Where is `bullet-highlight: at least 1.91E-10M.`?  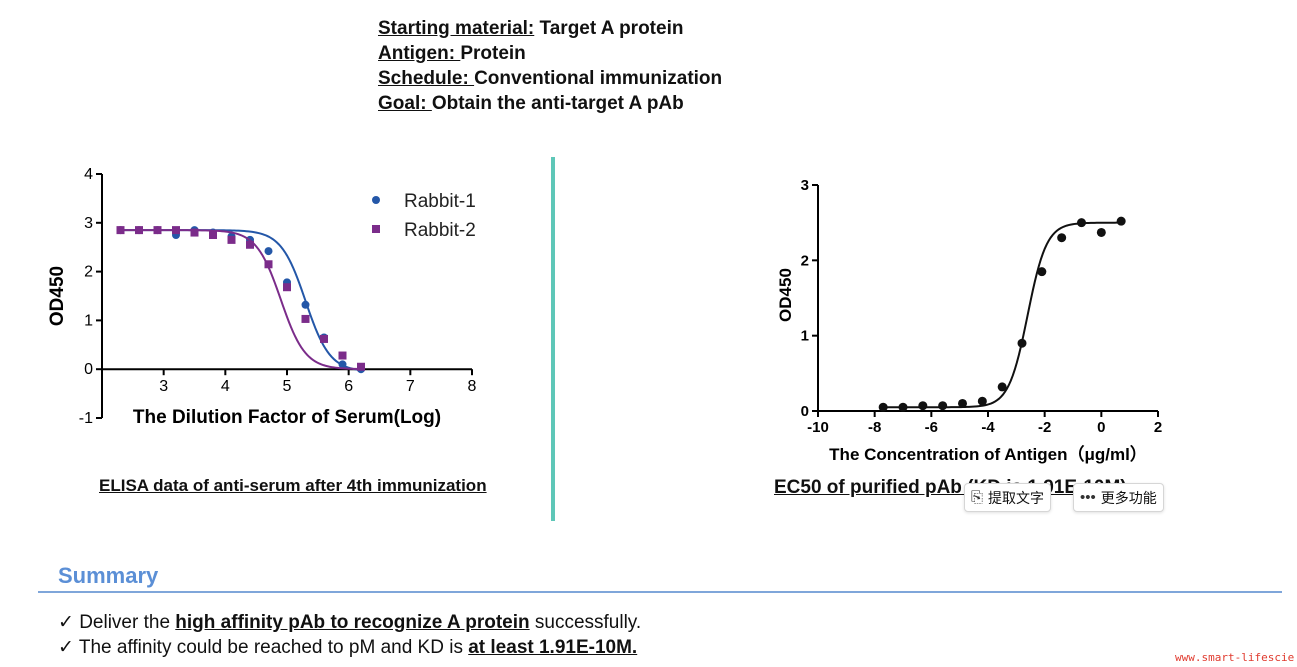
bullet-highlight: at least 1.91E-10M. is located at coordinates (553, 647).